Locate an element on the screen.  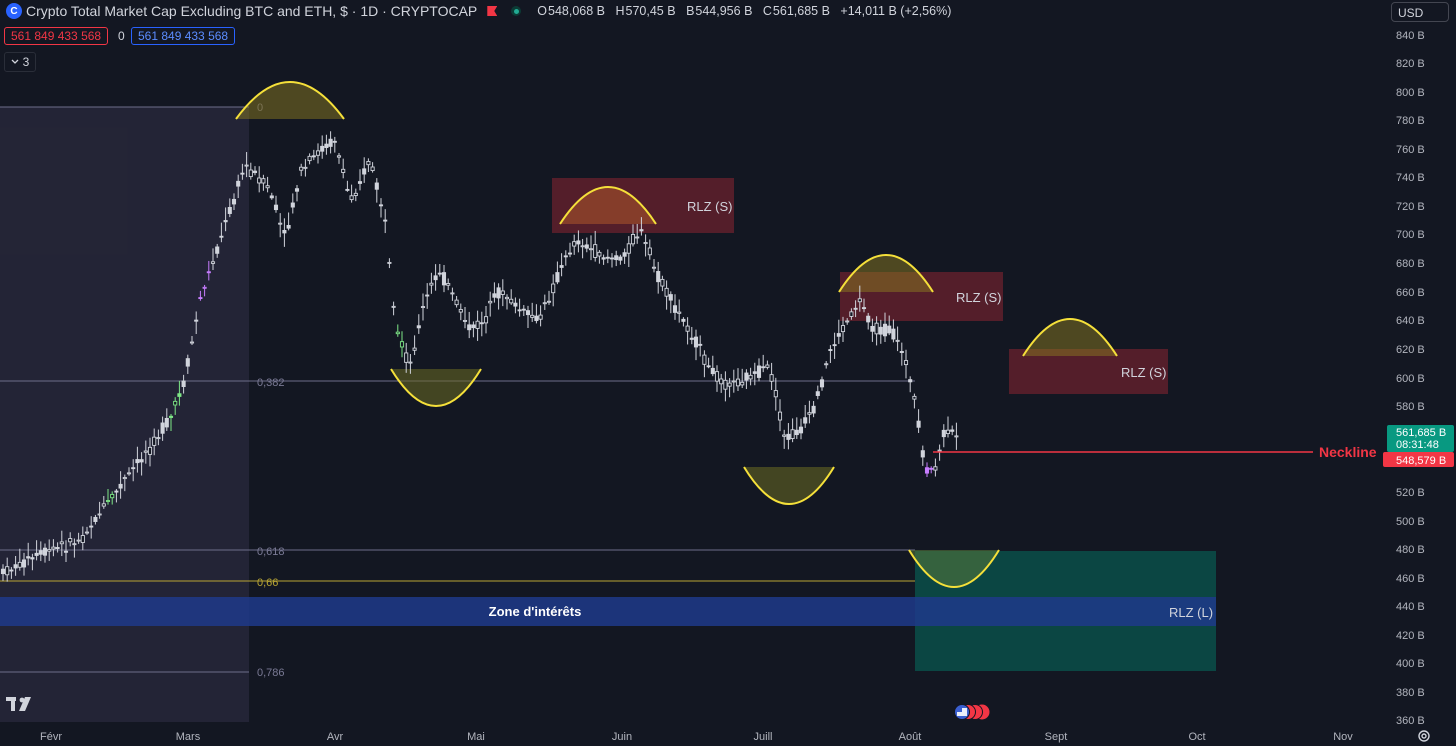
open-label: O is located at coordinates (542, 11).